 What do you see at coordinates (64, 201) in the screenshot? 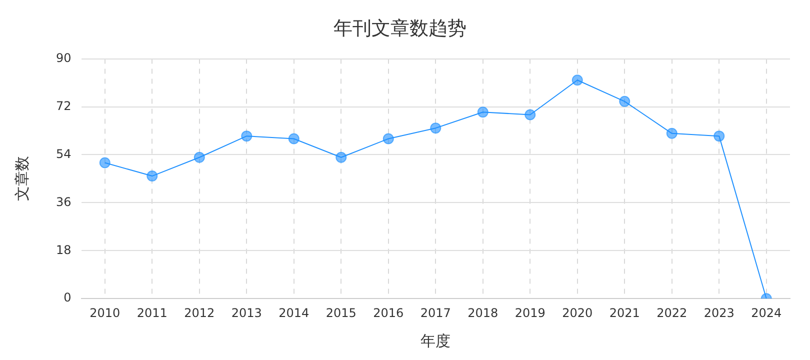
I see `y-tick-label: 36` at bounding box center [64, 201].